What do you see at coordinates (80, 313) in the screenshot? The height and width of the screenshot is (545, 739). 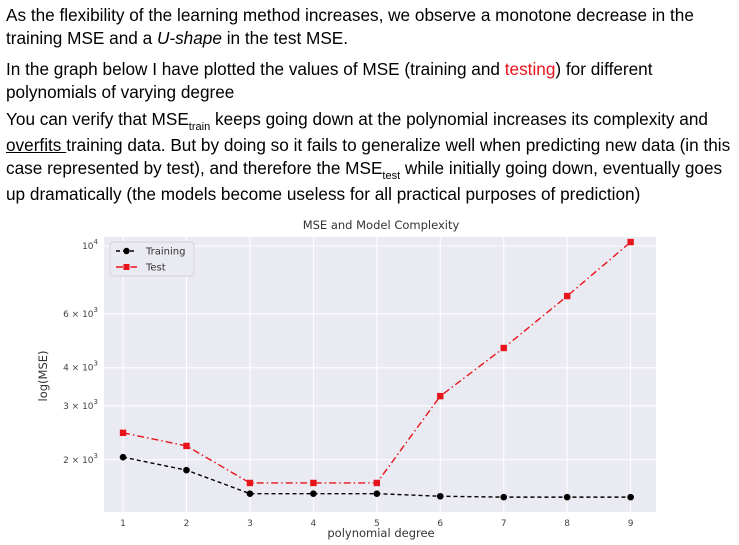 I see `y-tick-label: 6 × 10³` at bounding box center [80, 313].